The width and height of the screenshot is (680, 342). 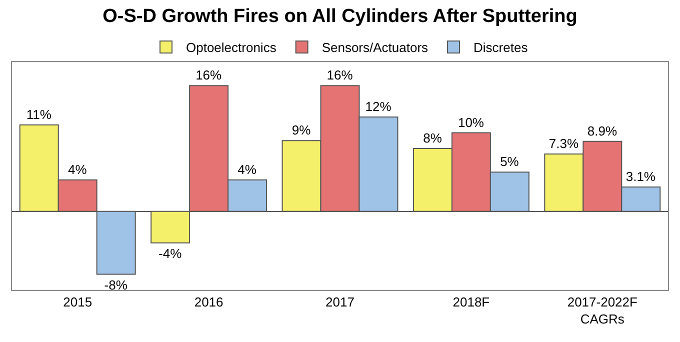 I want to click on x-tick-label: 2017, so click(x=340, y=302).